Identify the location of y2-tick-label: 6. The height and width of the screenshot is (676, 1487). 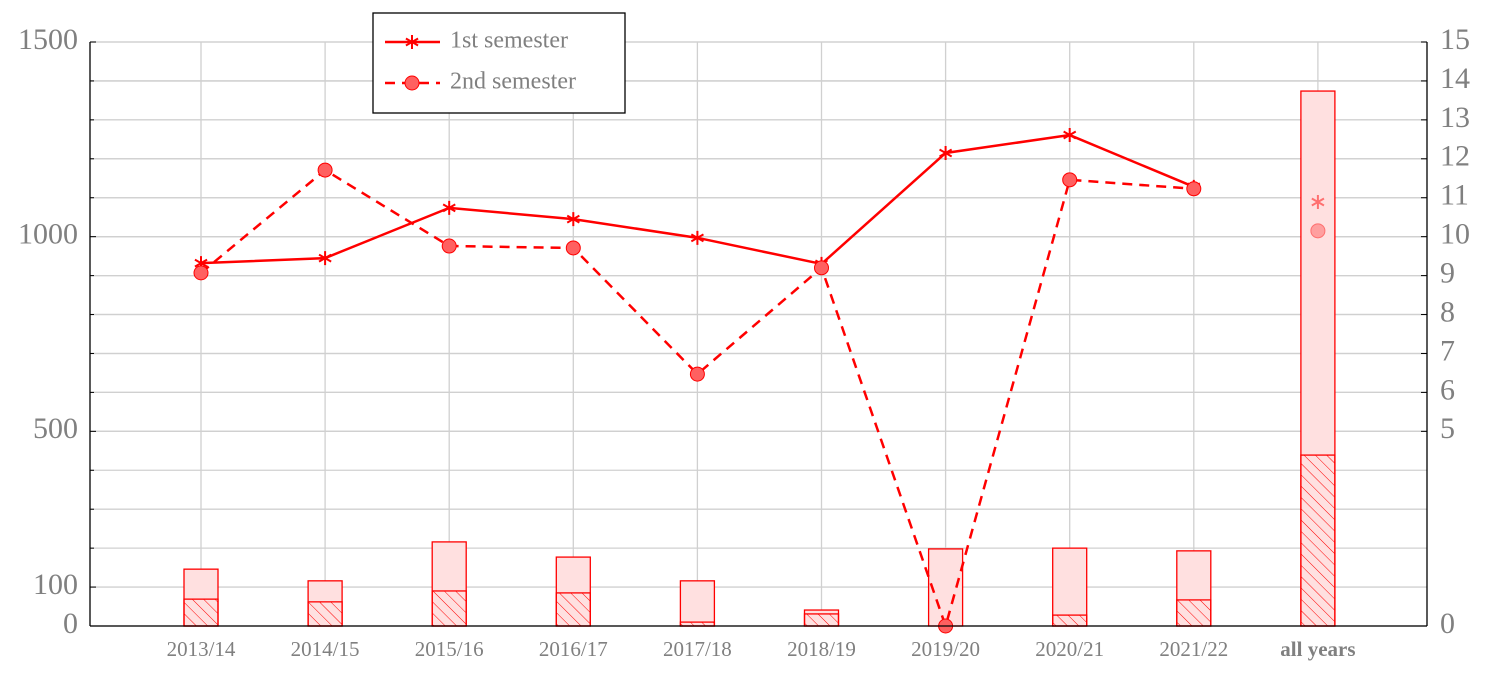
(1447, 389).